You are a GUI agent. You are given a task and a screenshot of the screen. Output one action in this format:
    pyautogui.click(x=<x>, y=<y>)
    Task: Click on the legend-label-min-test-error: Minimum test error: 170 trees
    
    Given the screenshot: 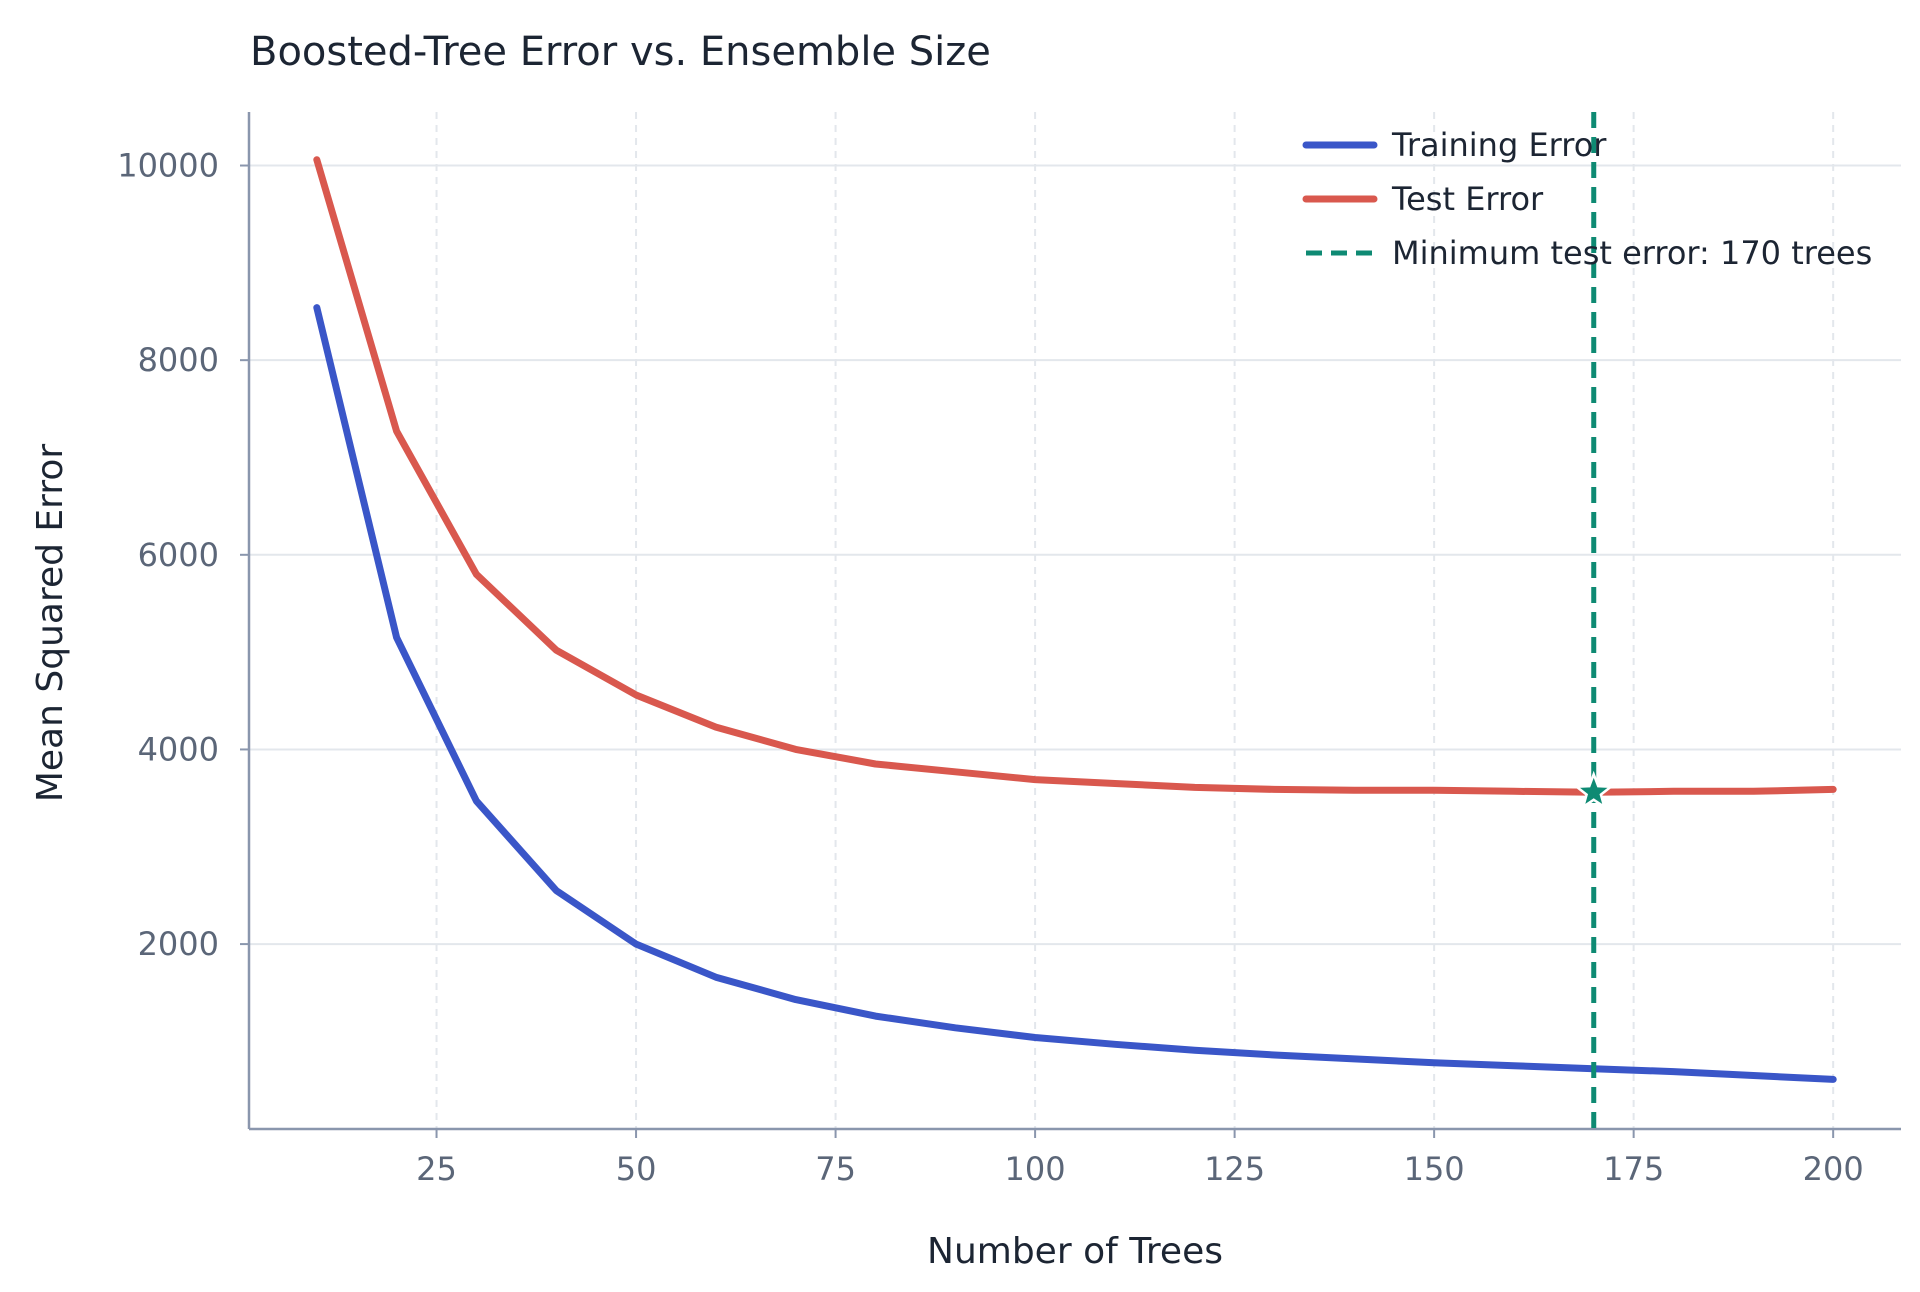 What is the action you would take?
    pyautogui.click(x=1632, y=253)
    